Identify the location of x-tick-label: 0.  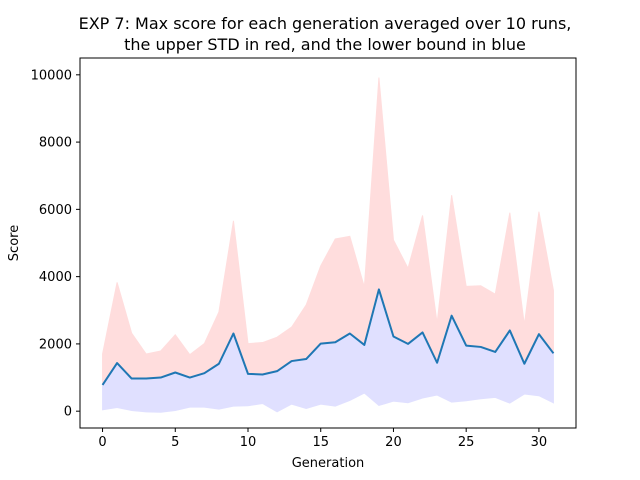
(102, 442).